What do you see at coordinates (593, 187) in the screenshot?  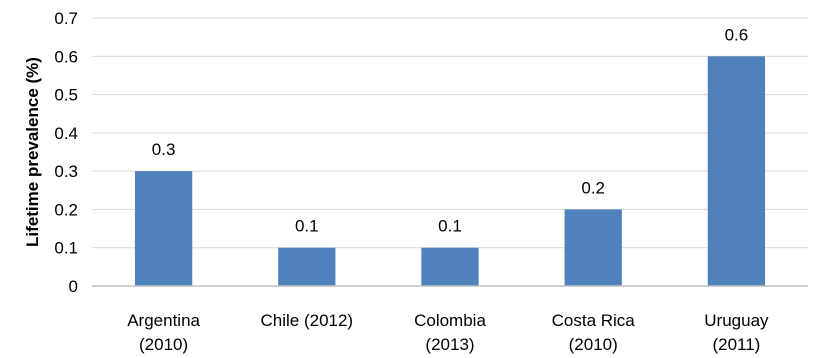 I see `data-label: 0.2` at bounding box center [593, 187].